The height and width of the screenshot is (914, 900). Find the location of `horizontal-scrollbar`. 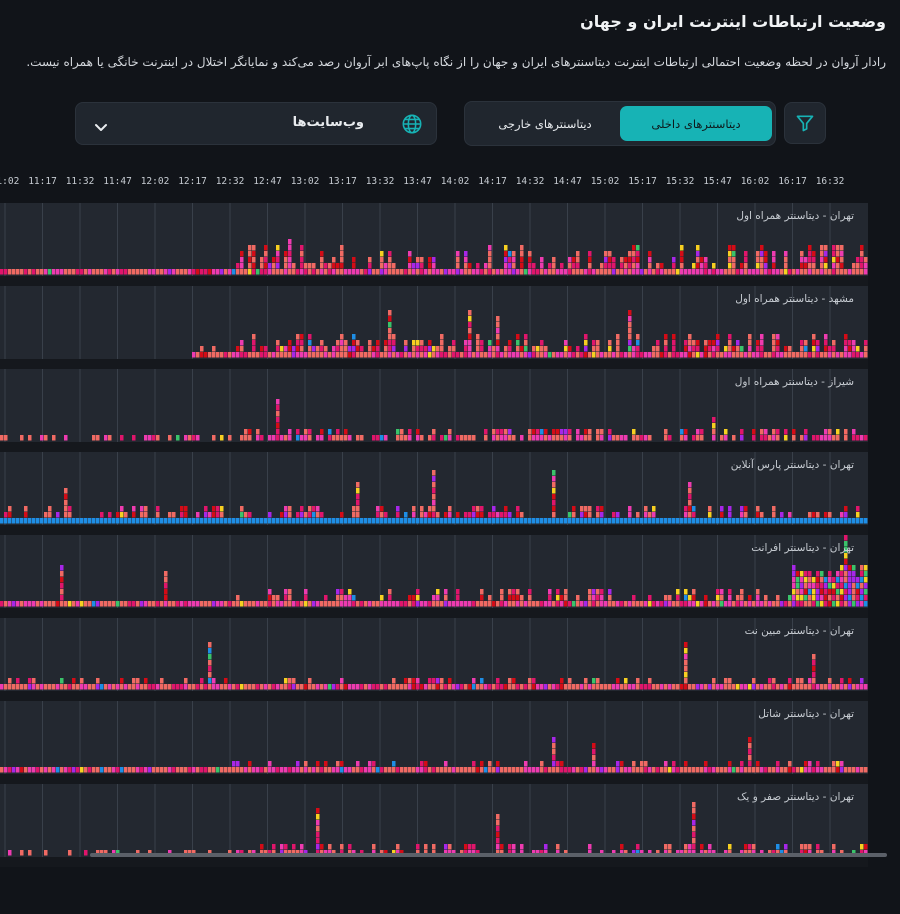

horizontal-scrollbar is located at coordinates (488, 855).